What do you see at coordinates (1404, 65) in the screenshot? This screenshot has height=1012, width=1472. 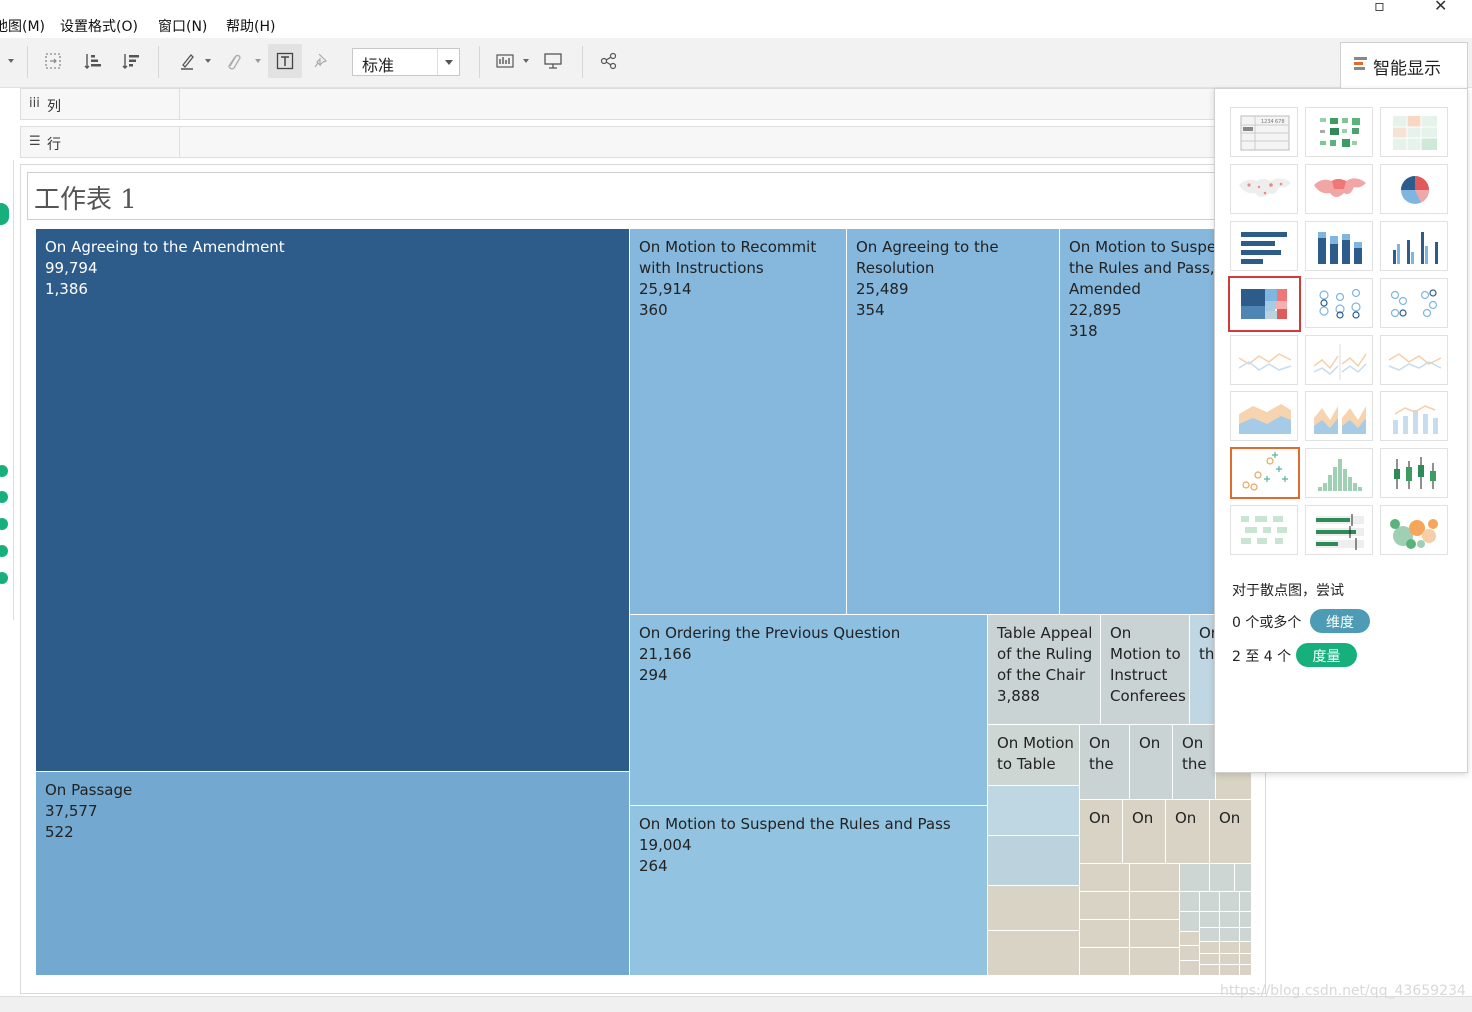 I see `show-me-tab: 智能显示` at bounding box center [1404, 65].